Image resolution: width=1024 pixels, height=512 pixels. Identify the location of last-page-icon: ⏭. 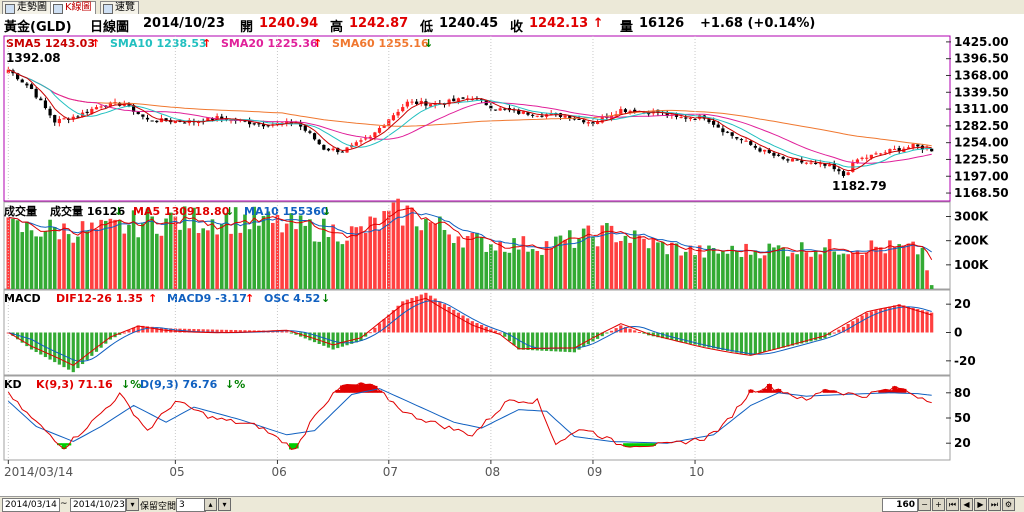
(994, 504).